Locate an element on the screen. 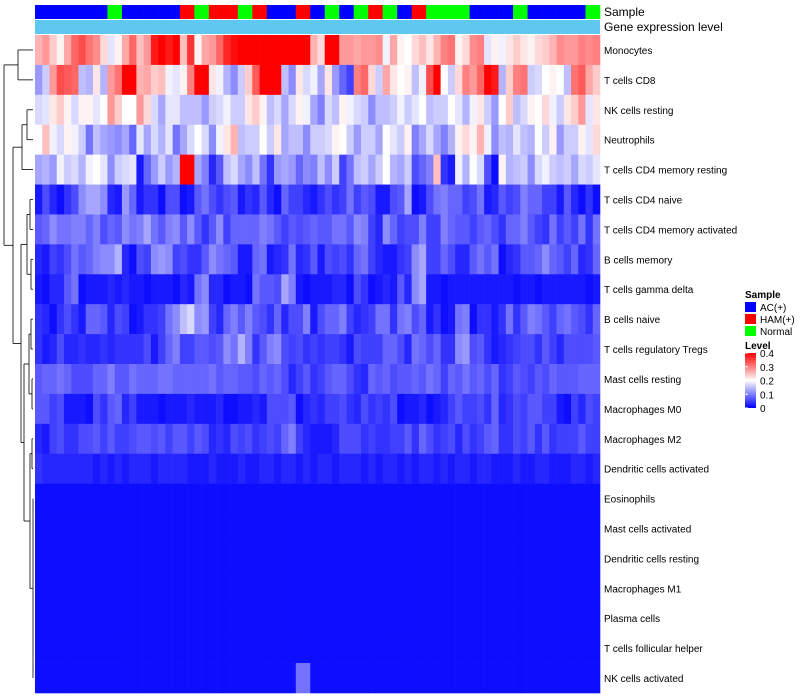  row-label: T cells regulatory Tregs is located at coordinates (656, 350).